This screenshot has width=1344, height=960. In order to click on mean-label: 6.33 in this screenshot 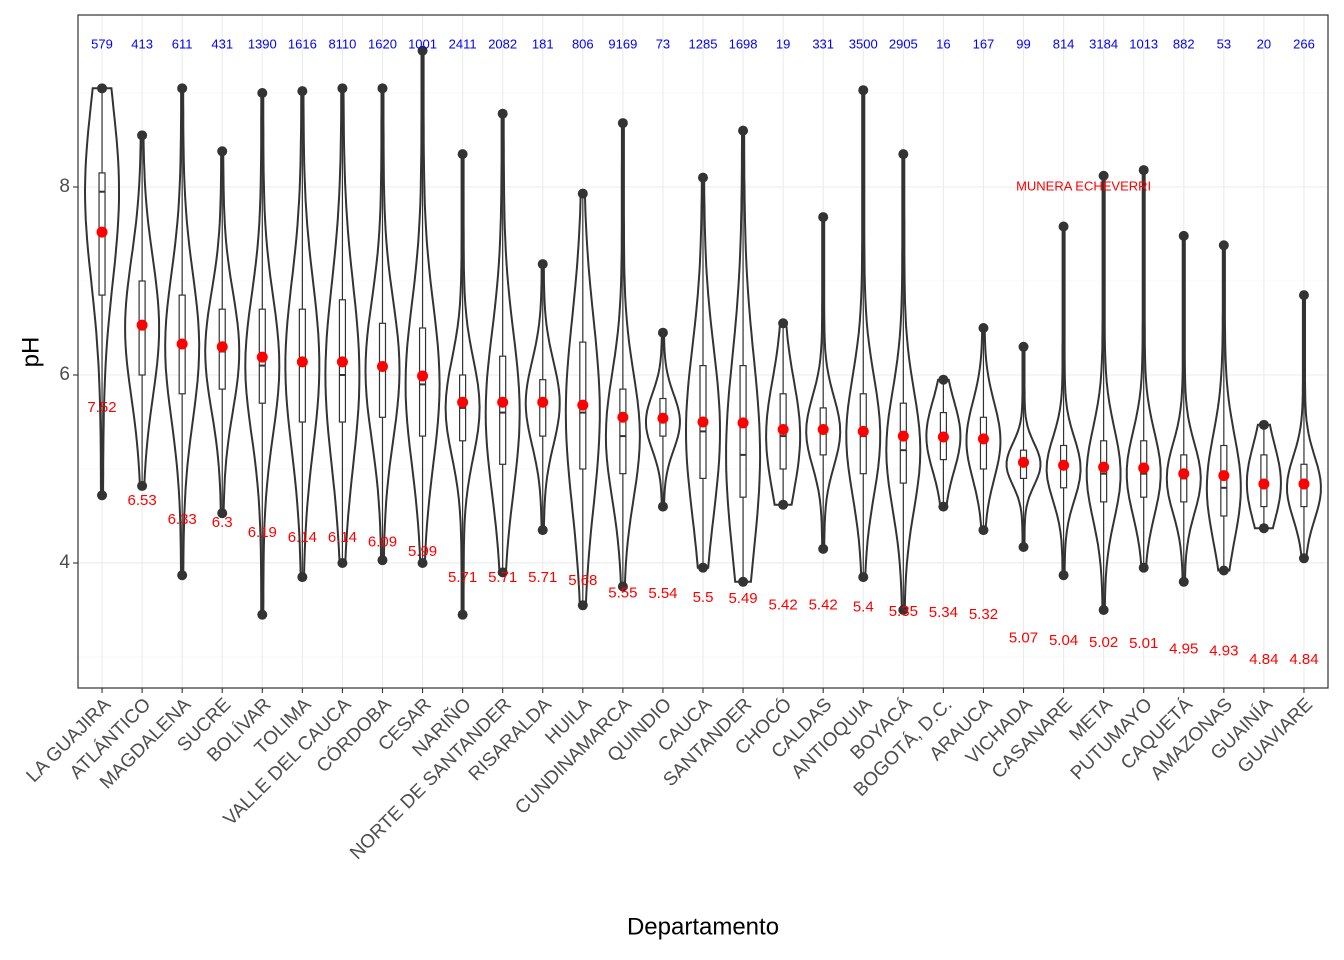, I will do `click(182, 519)`.